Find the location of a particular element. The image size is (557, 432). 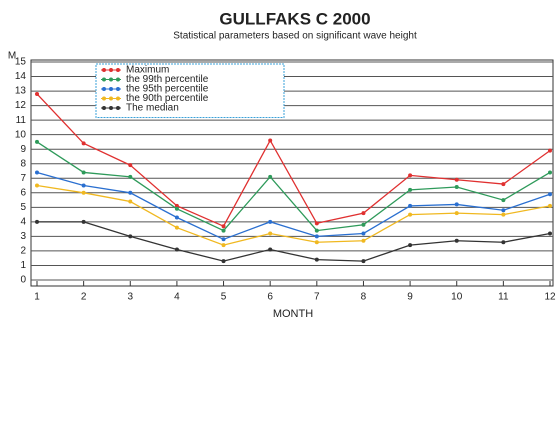

y-tick-label: 4 is located at coordinates (23, 222).